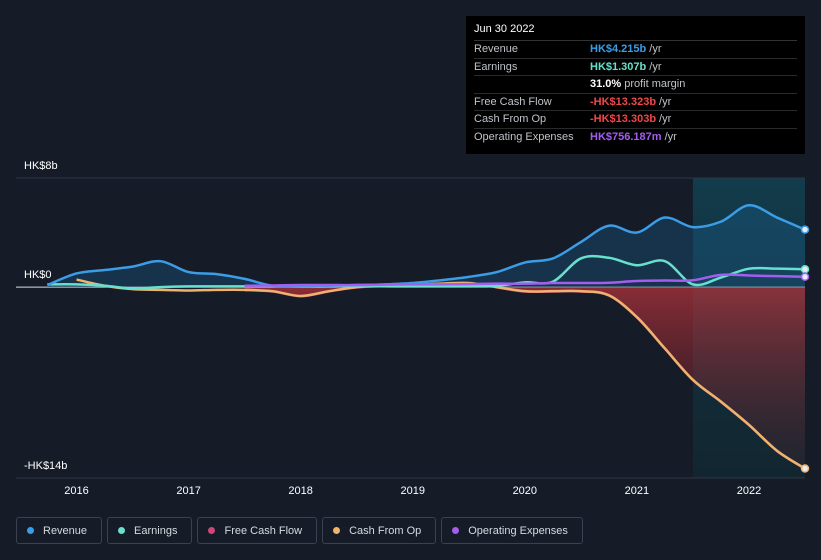  I want to click on tooltip-label, so click(532, 84).